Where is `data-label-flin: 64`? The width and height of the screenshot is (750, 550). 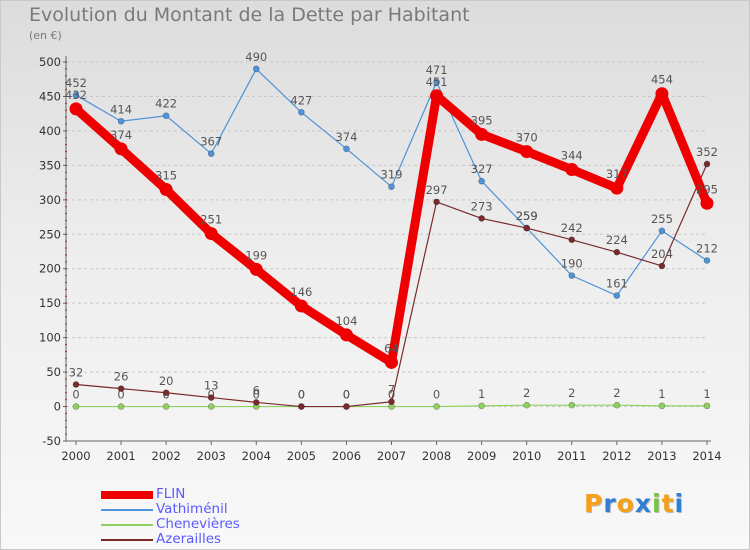
data-label-flin: 64 is located at coordinates (391, 348).